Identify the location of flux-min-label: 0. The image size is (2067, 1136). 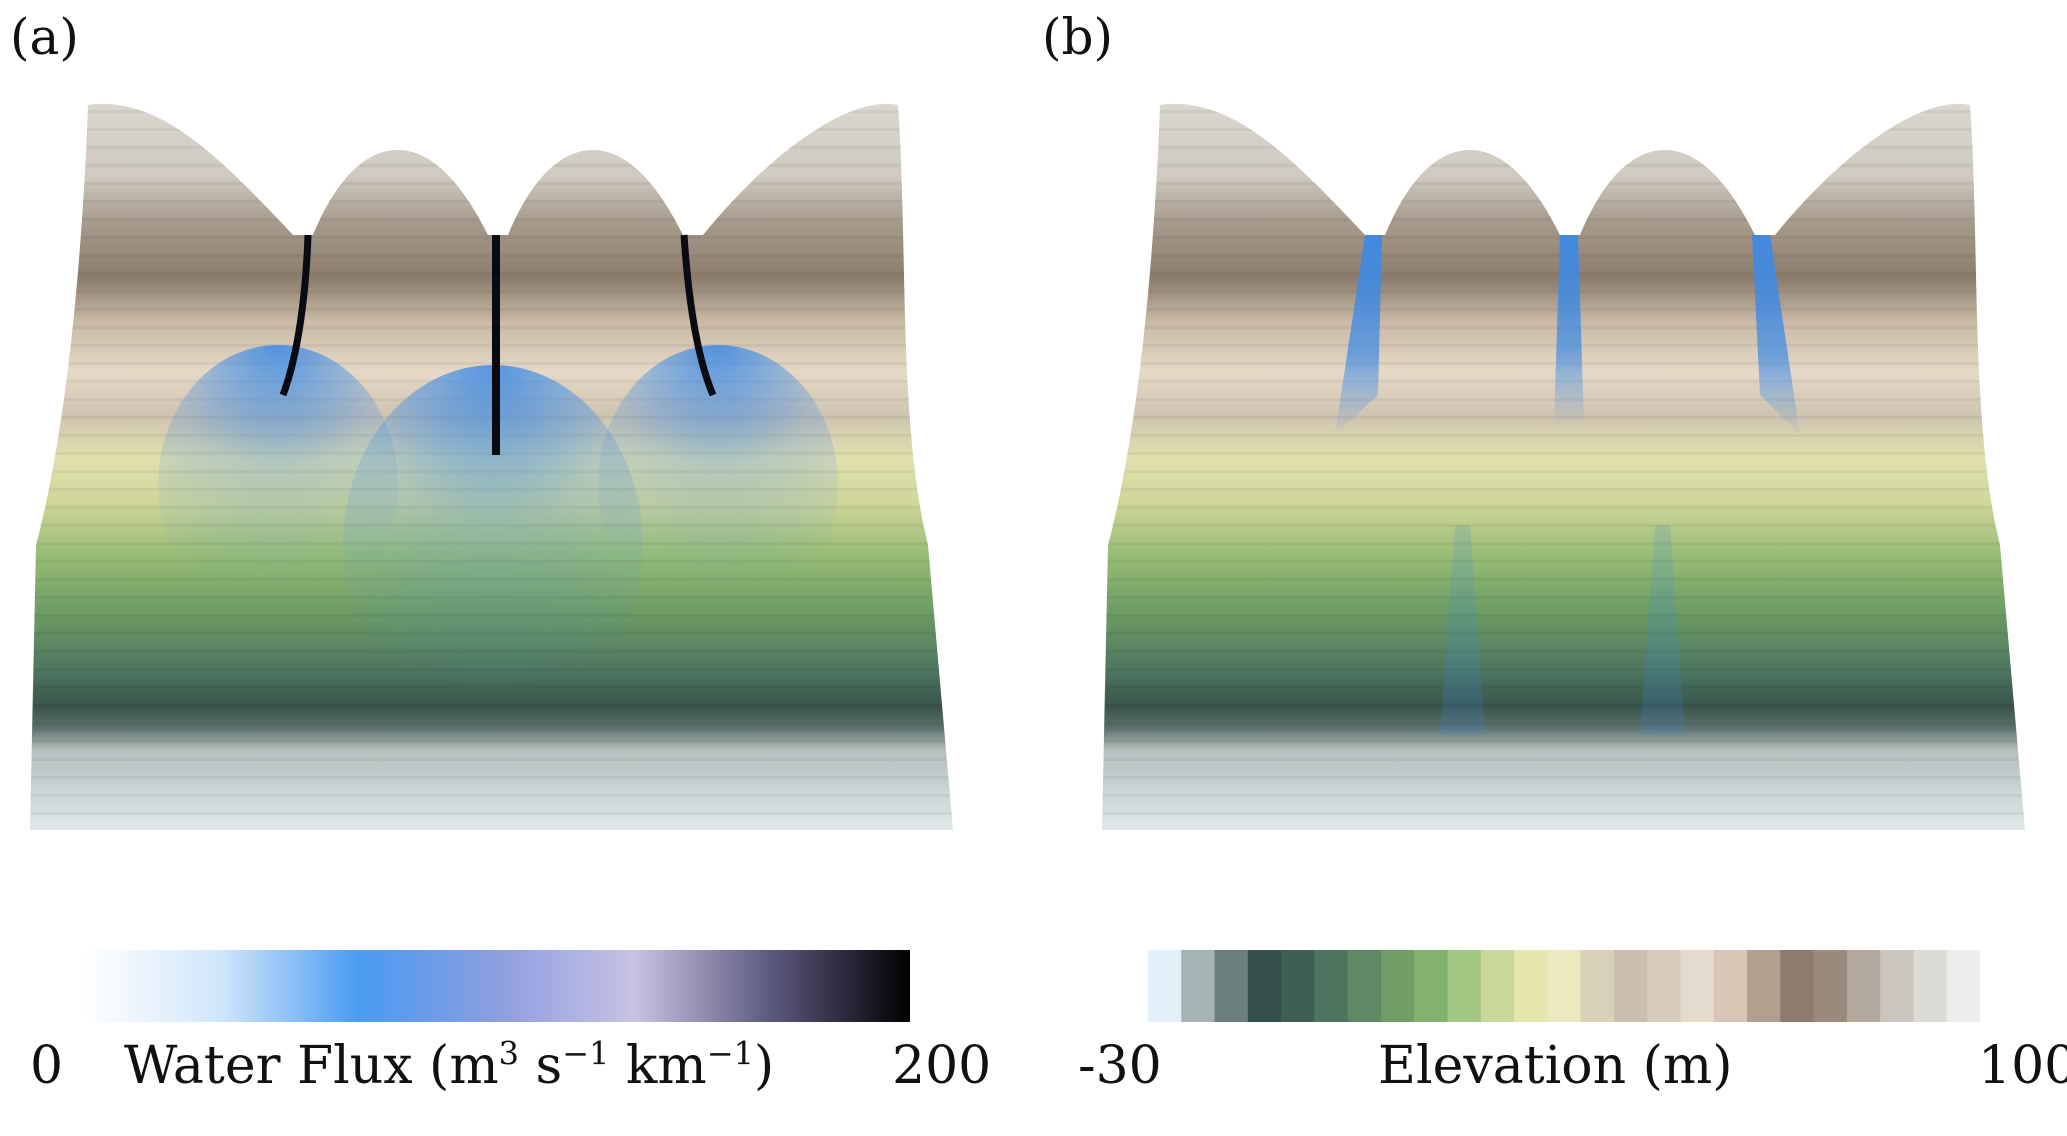
(47, 1066).